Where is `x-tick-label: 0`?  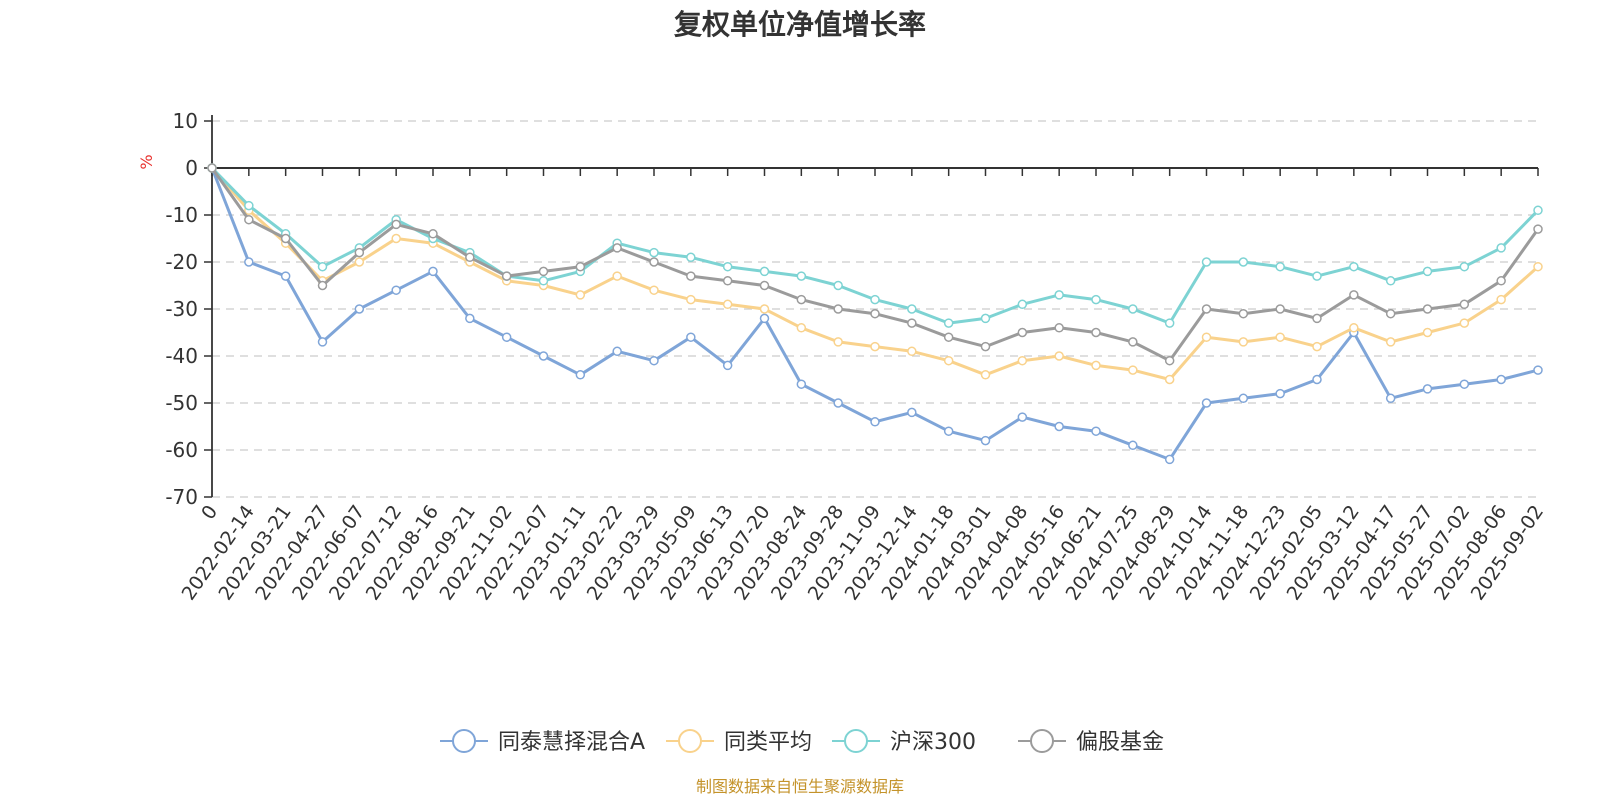
x-tick-label: 0 is located at coordinates (209, 512).